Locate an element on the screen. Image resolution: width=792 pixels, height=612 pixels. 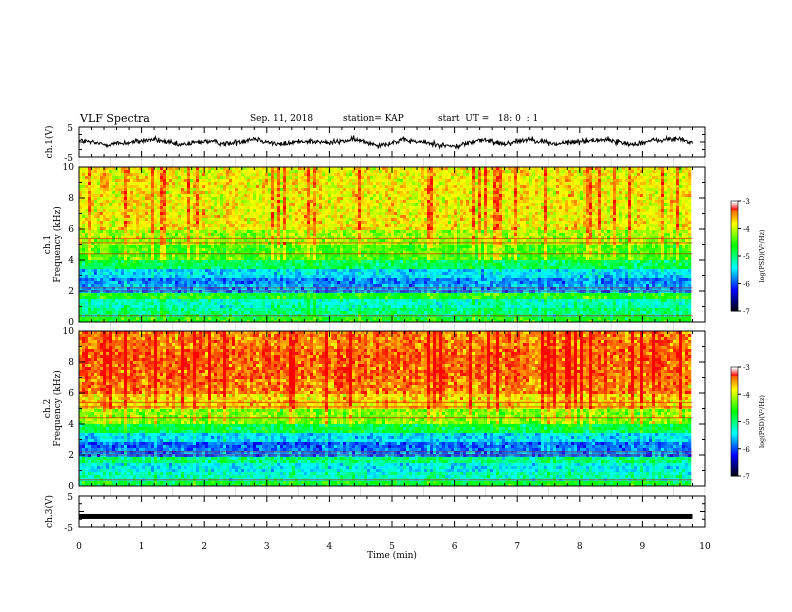
ch2-spectrogram-ylabel: ch.2 Frequency (kHz) is located at coordinates (53, 408).